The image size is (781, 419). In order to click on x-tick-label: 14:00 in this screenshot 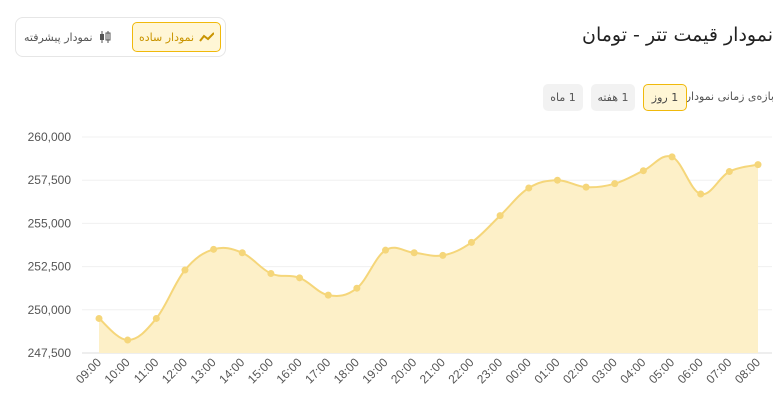, I will do `click(231, 370)`.